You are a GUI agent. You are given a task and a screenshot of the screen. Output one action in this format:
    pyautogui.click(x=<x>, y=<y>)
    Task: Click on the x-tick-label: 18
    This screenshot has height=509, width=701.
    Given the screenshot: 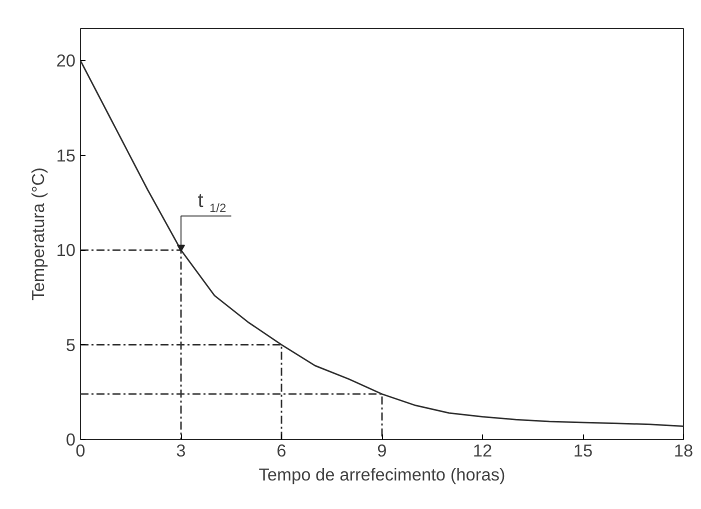 What is the action you would take?
    pyautogui.click(x=684, y=450)
    